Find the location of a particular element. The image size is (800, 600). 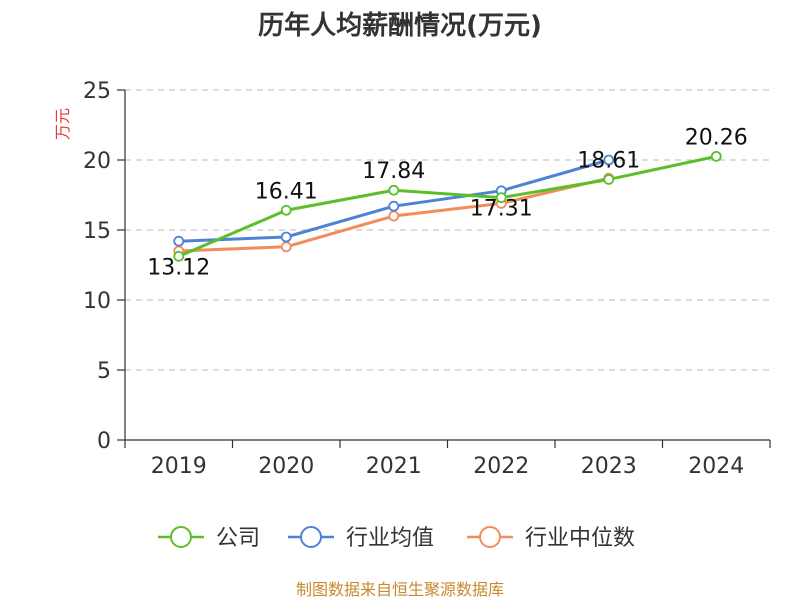

chart-title: 历年人均薪酬情况(万元) is located at coordinates (400, 25).